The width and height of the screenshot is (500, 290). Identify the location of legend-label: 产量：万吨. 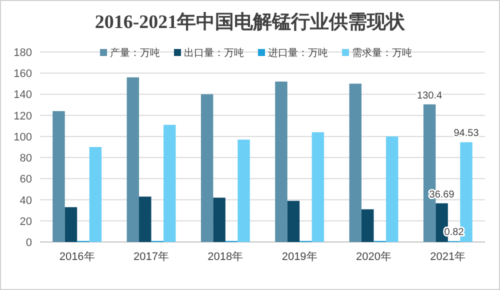
(135, 53).